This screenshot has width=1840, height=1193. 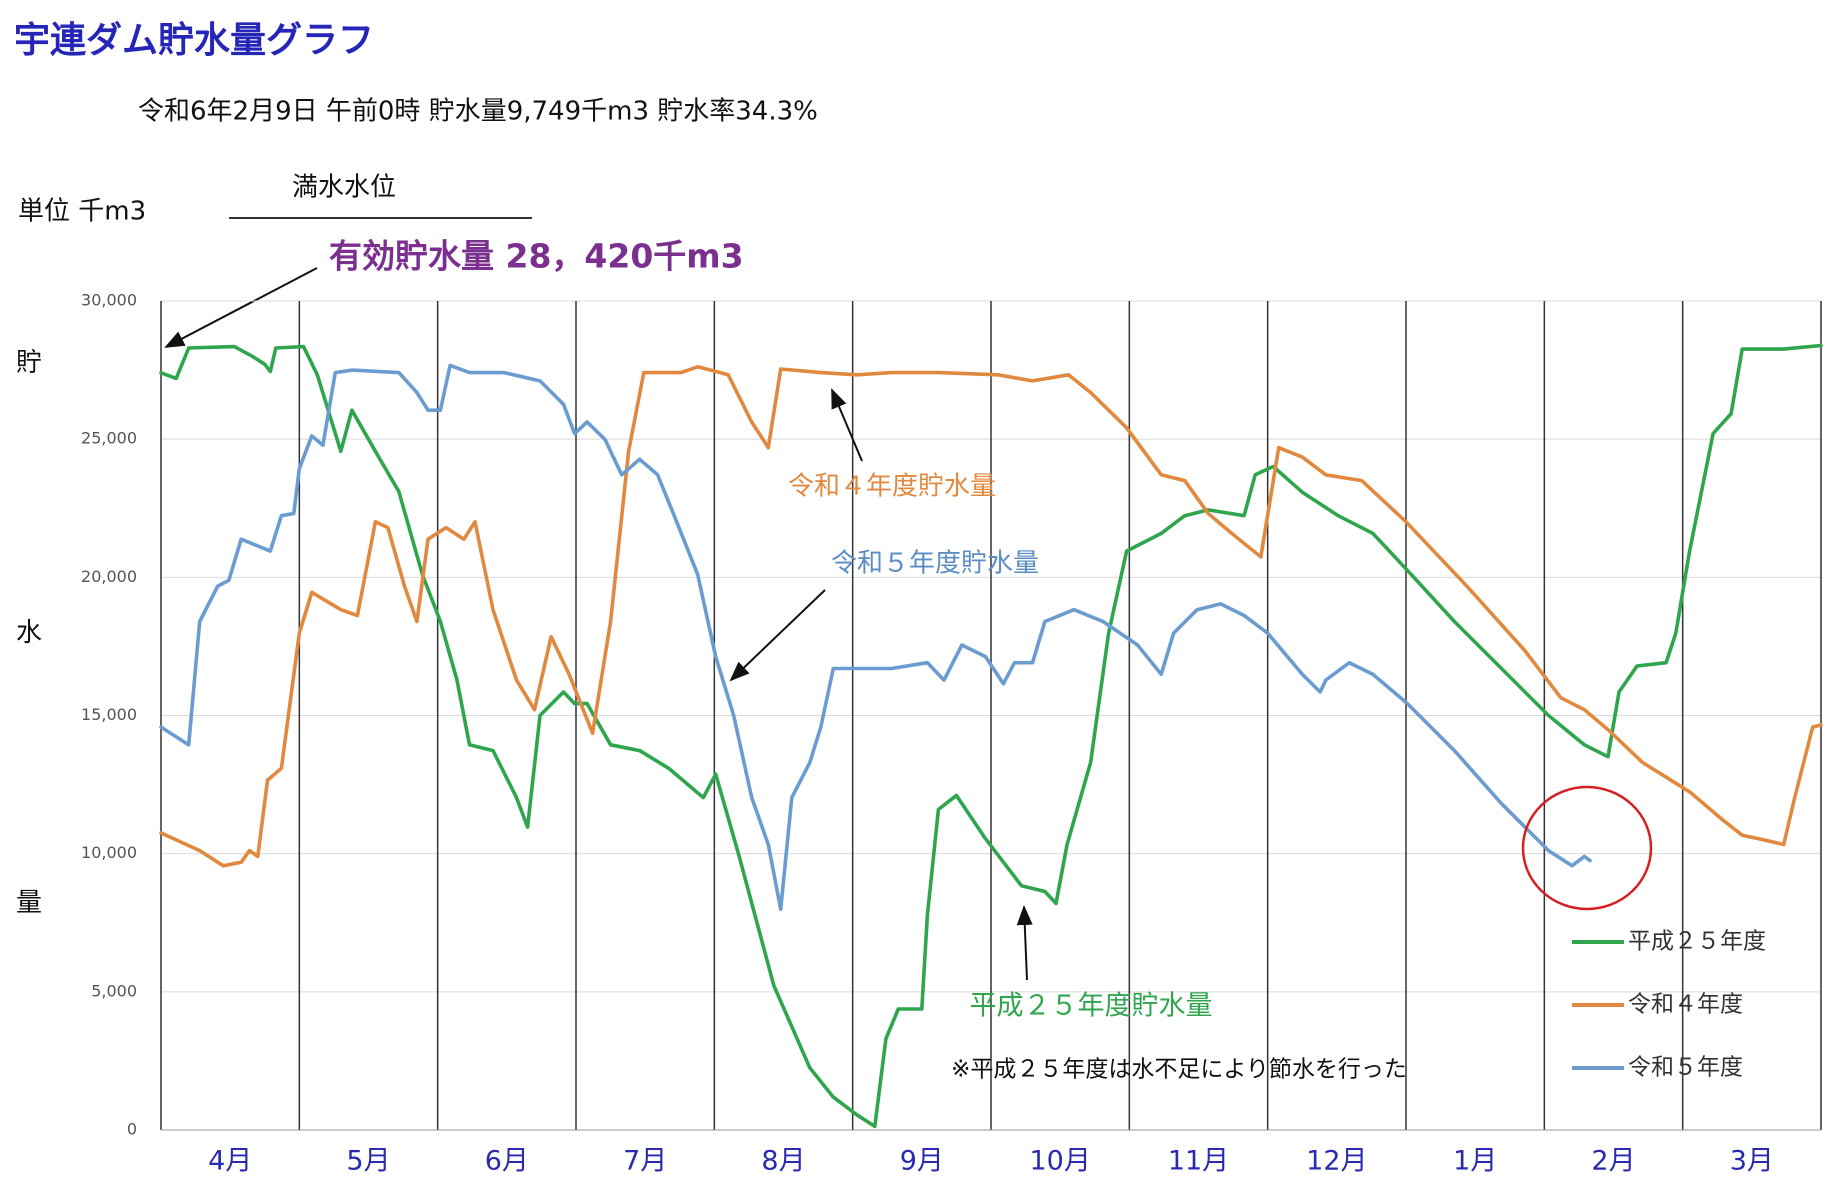 I want to click on legend-label: 令和４年度, so click(x=1685, y=1005).